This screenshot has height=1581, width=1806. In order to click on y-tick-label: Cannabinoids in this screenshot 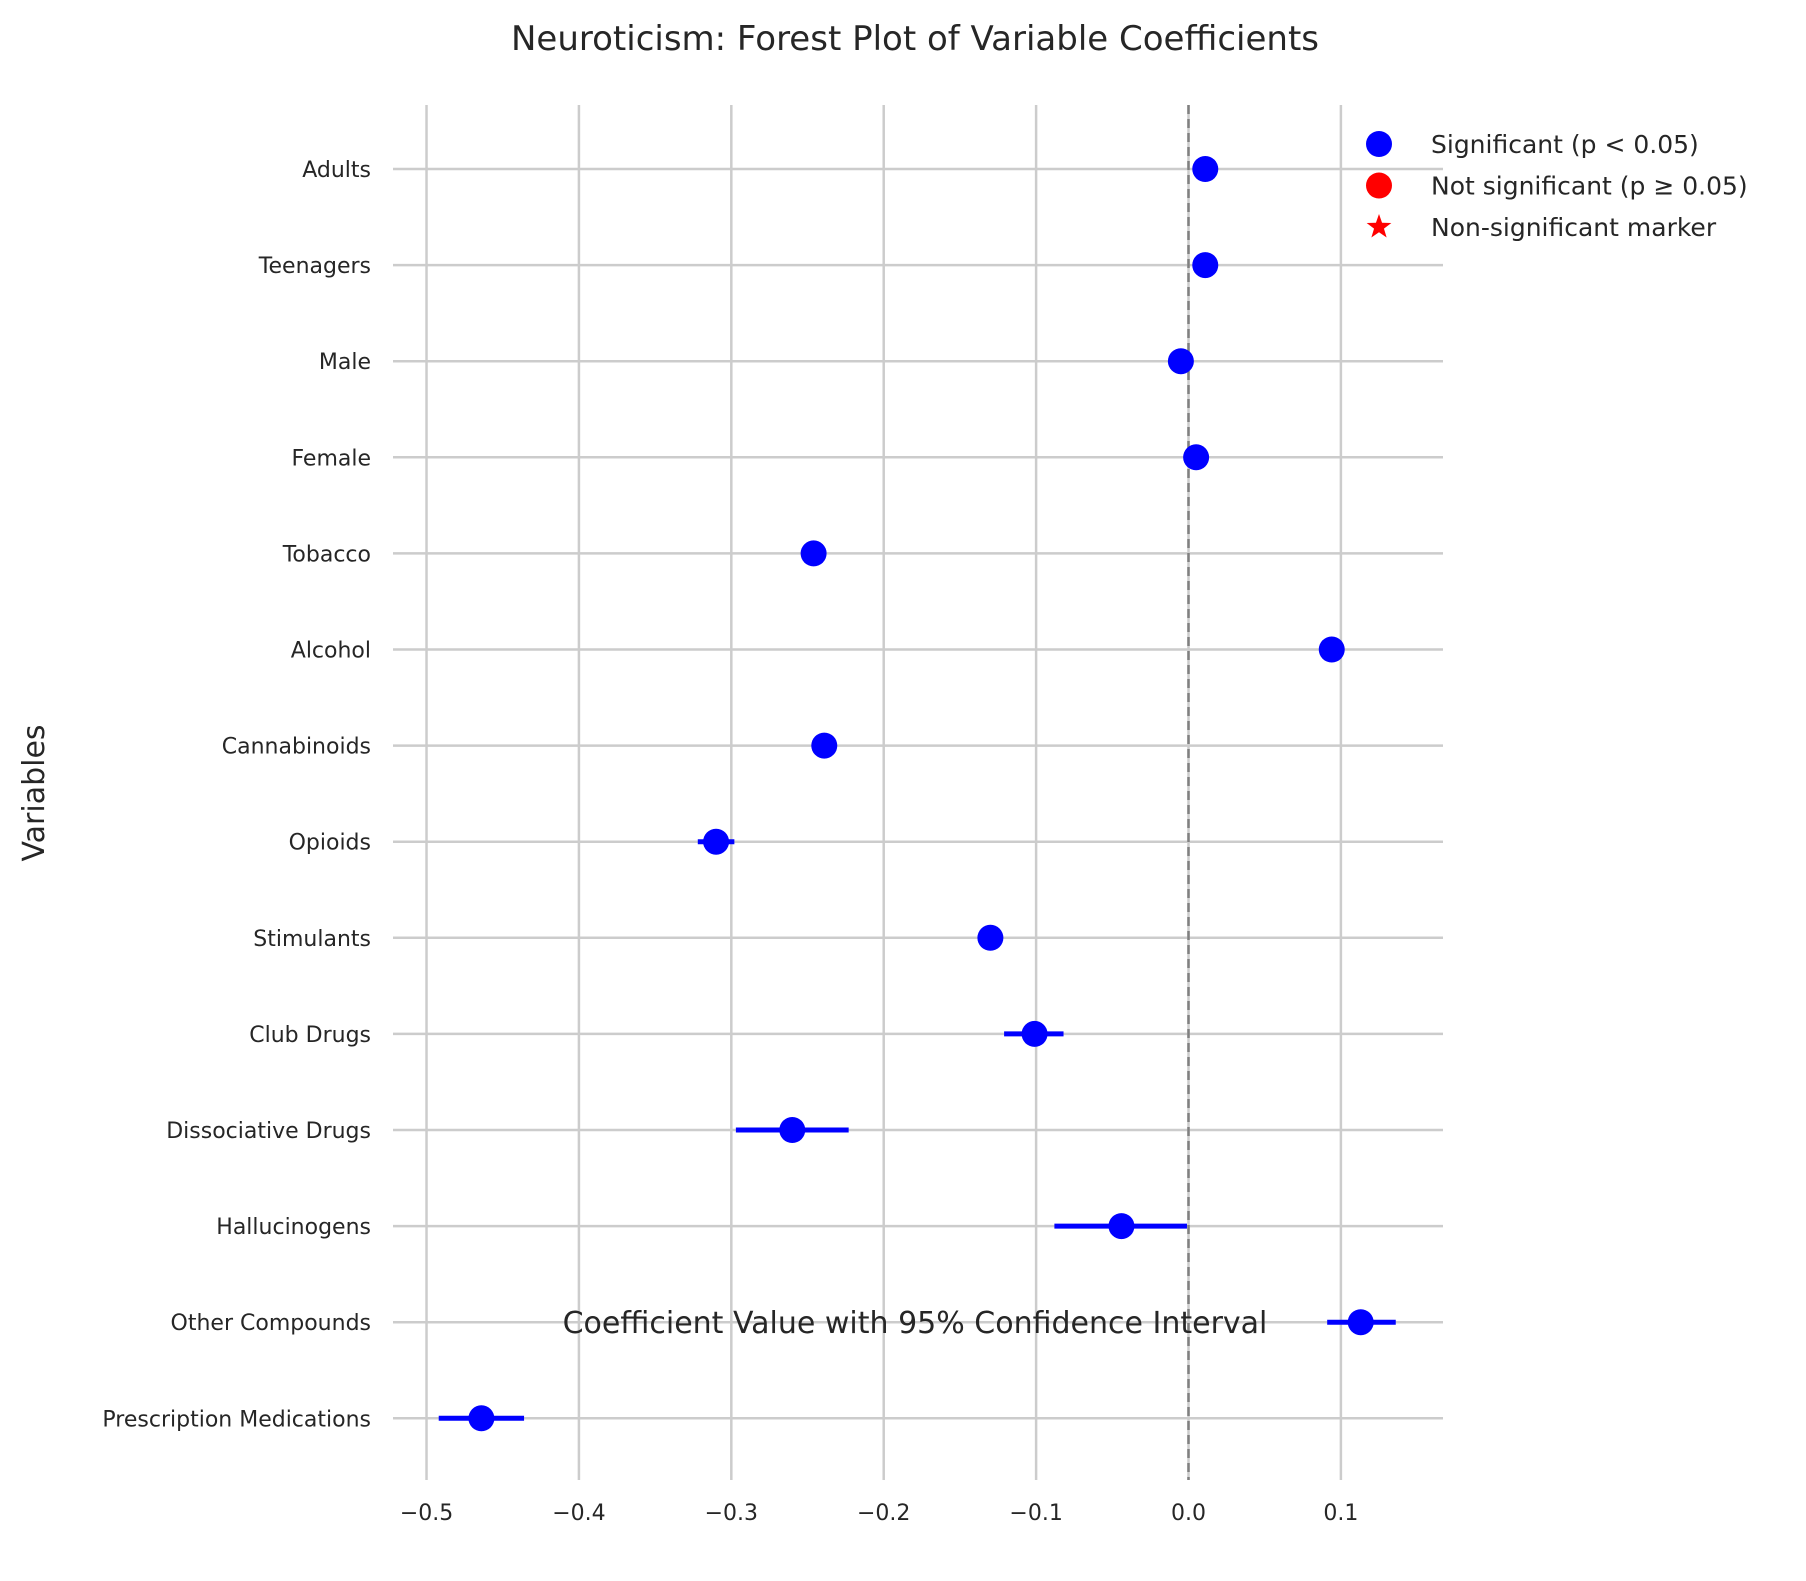, I will do `click(296, 747)`.